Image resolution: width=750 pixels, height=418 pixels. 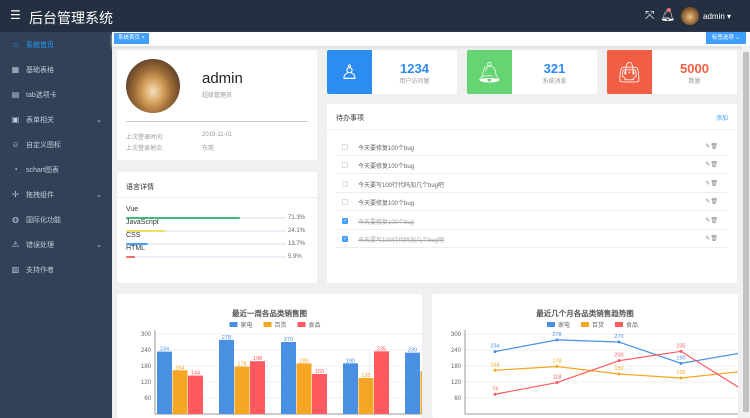 What do you see at coordinates (350, 118) in the screenshot?
I see `todo-title: 待办事项` at bounding box center [350, 118].